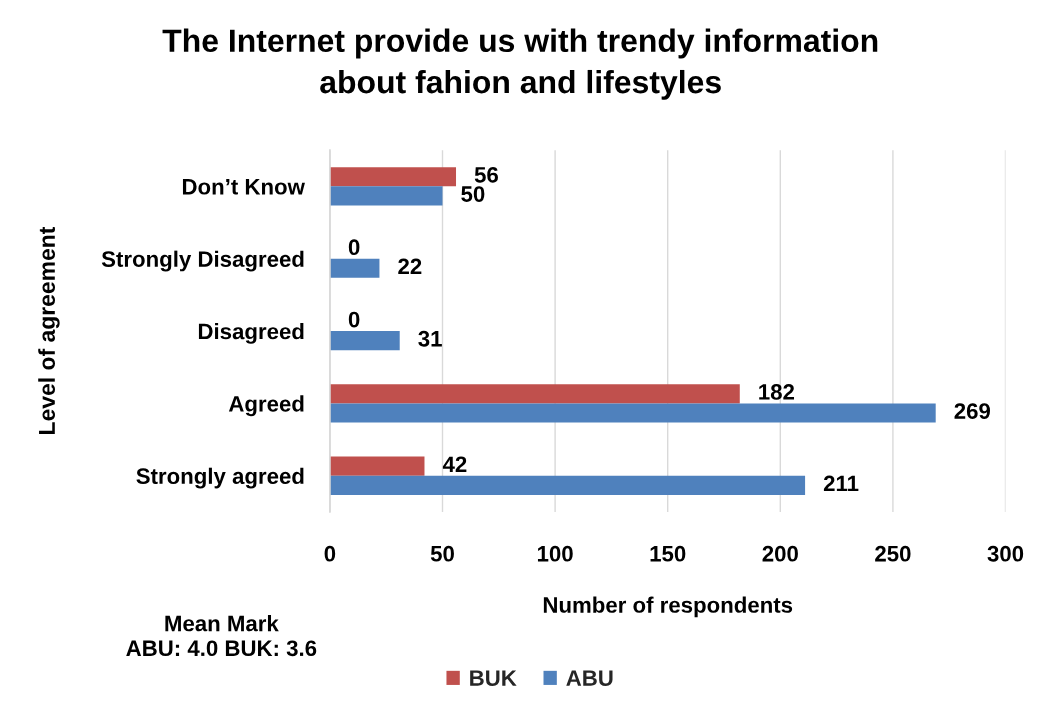  What do you see at coordinates (486, 174) in the screenshot?
I see `data-label: 56` at bounding box center [486, 174].